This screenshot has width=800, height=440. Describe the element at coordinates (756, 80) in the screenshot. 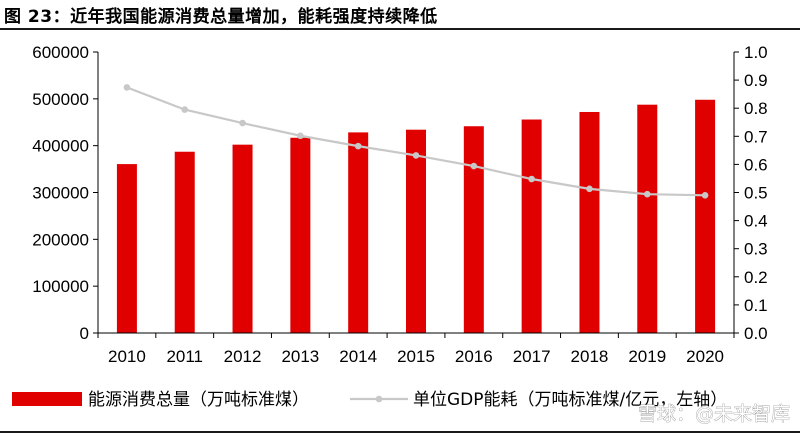

I see `right-tick-label: 0.9` at that location.